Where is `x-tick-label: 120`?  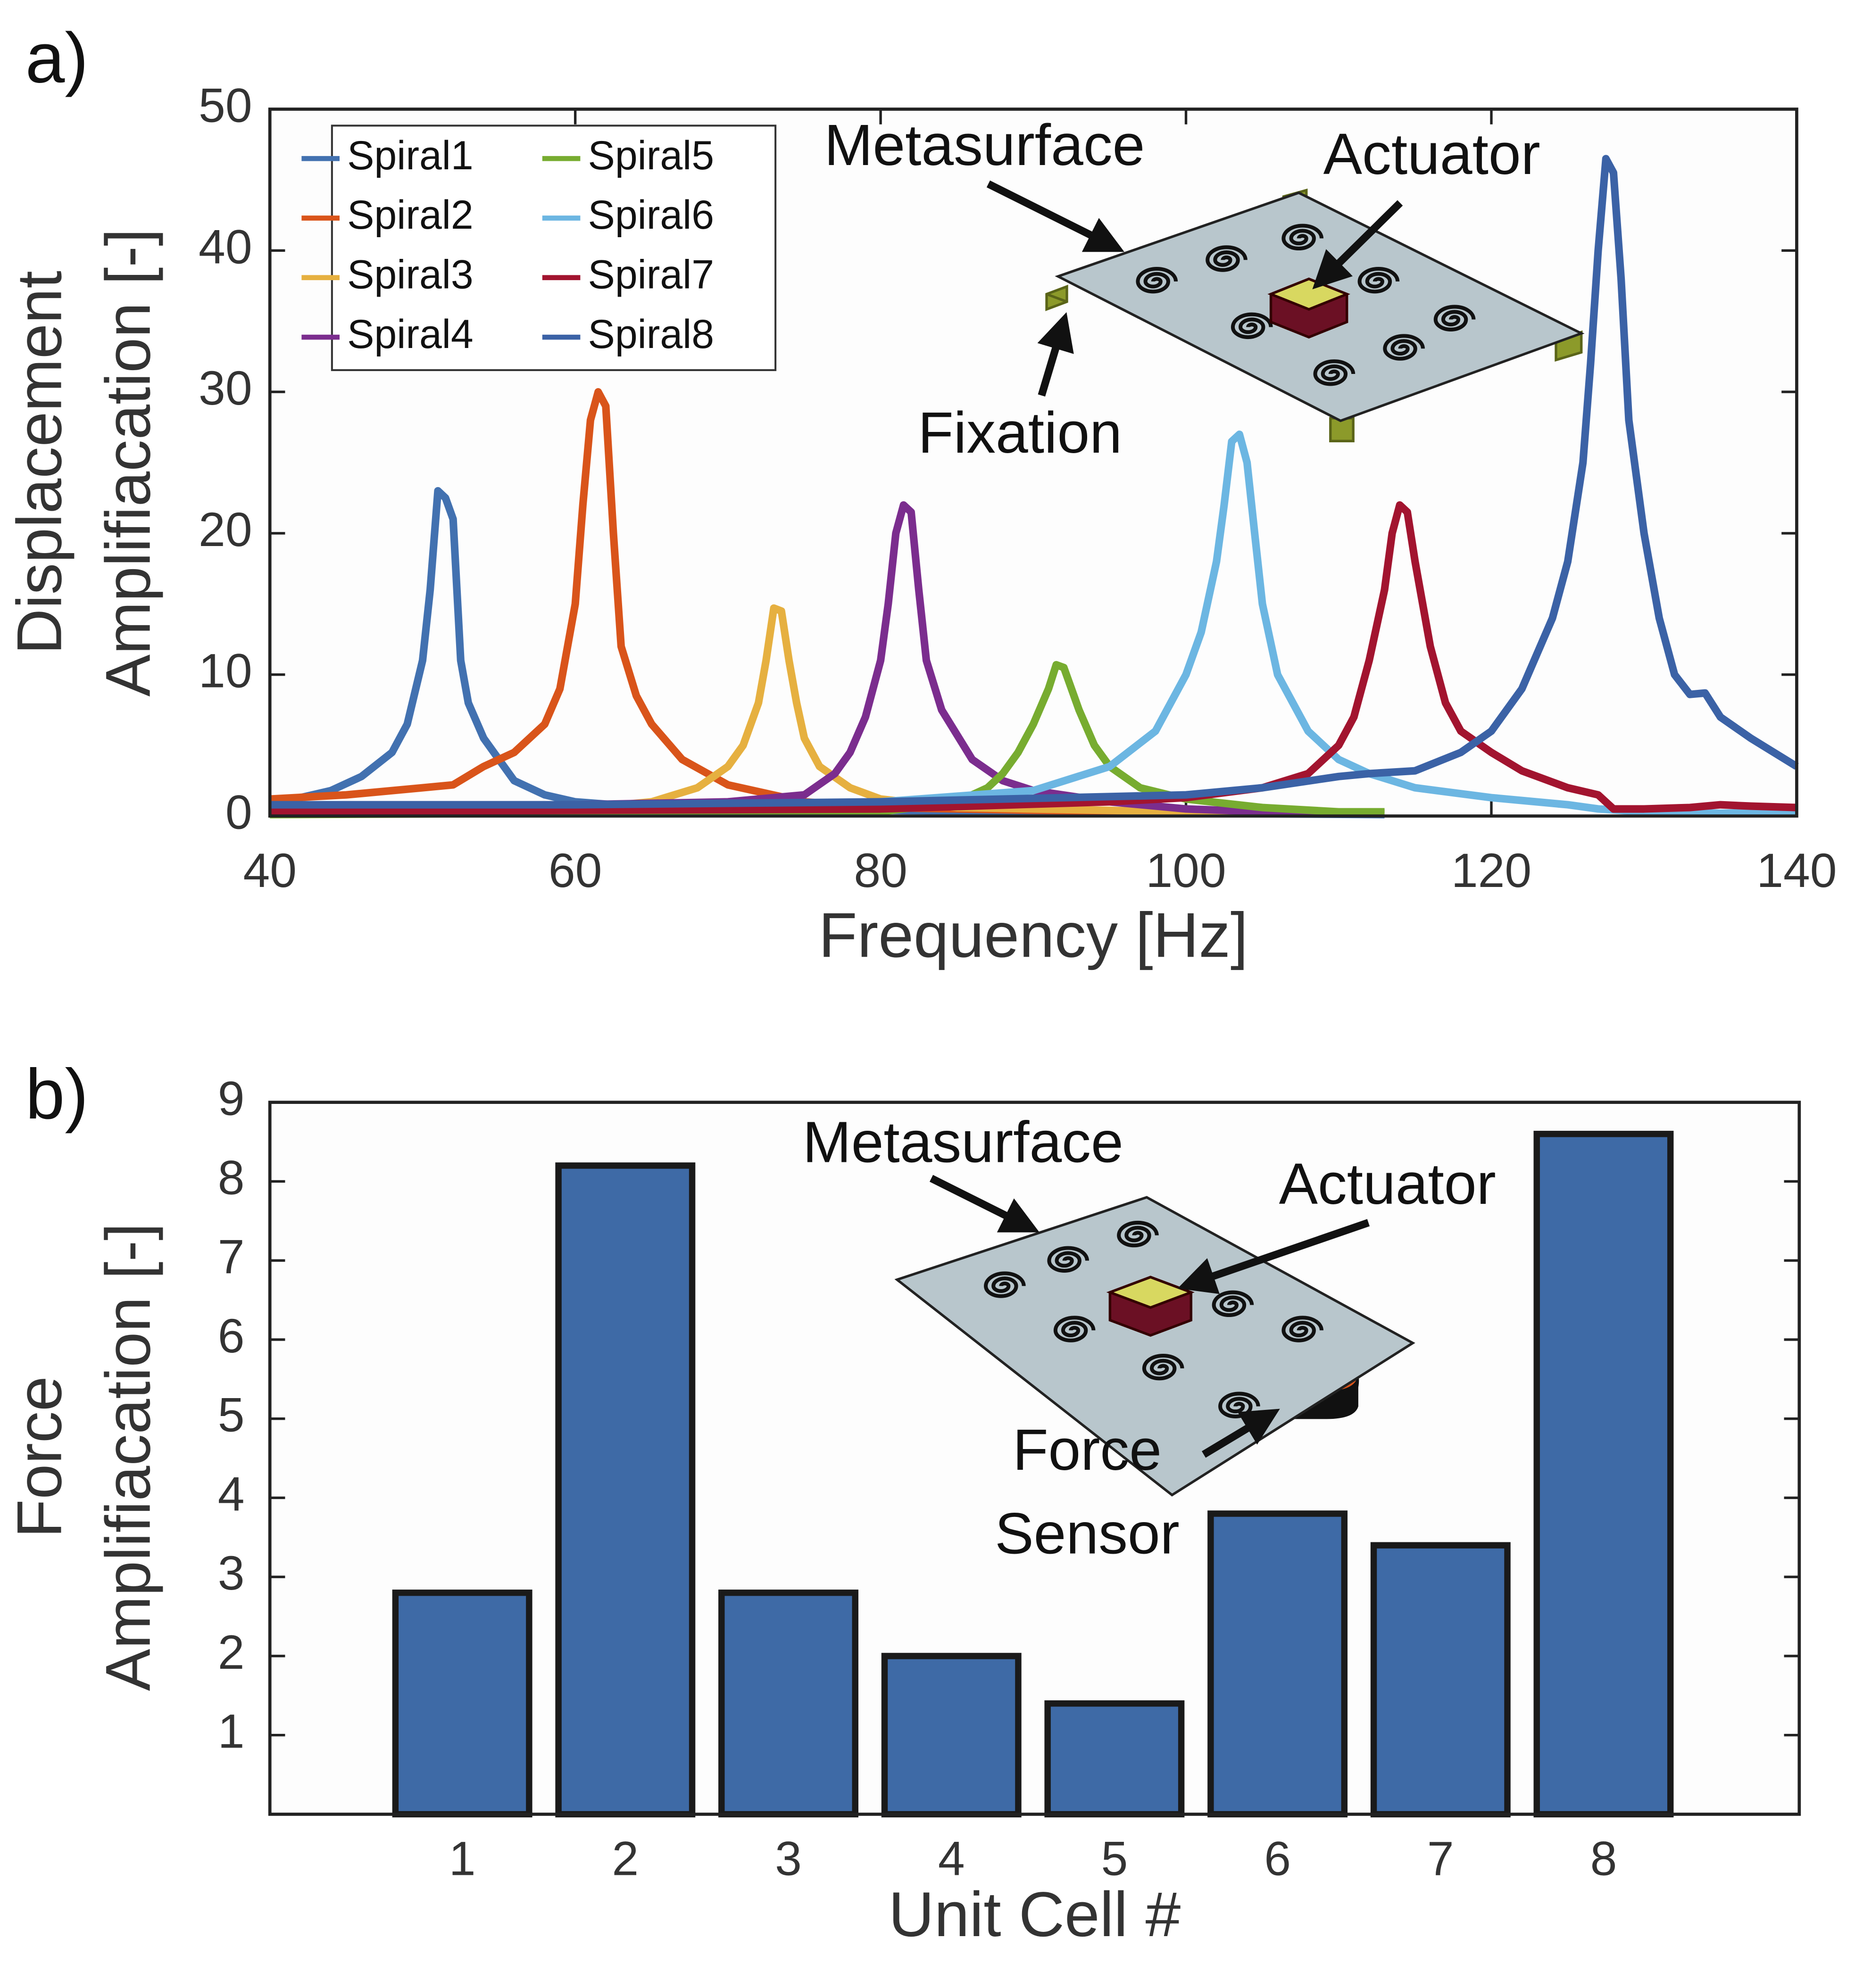
x-tick-label: 120 is located at coordinates (1491, 870).